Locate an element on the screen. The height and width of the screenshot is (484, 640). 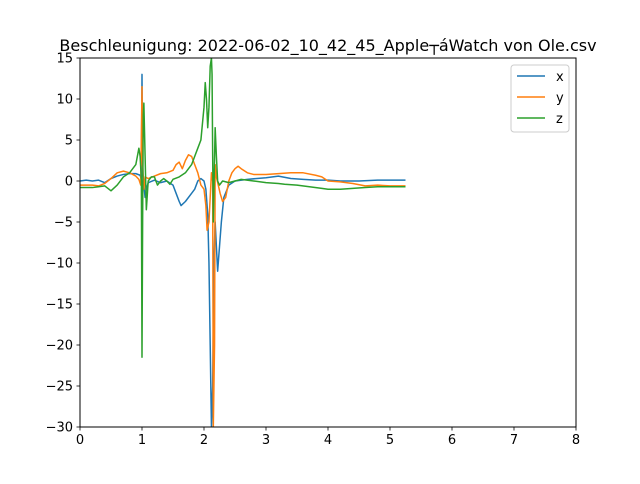
legend-label-y: y is located at coordinates (560, 98).